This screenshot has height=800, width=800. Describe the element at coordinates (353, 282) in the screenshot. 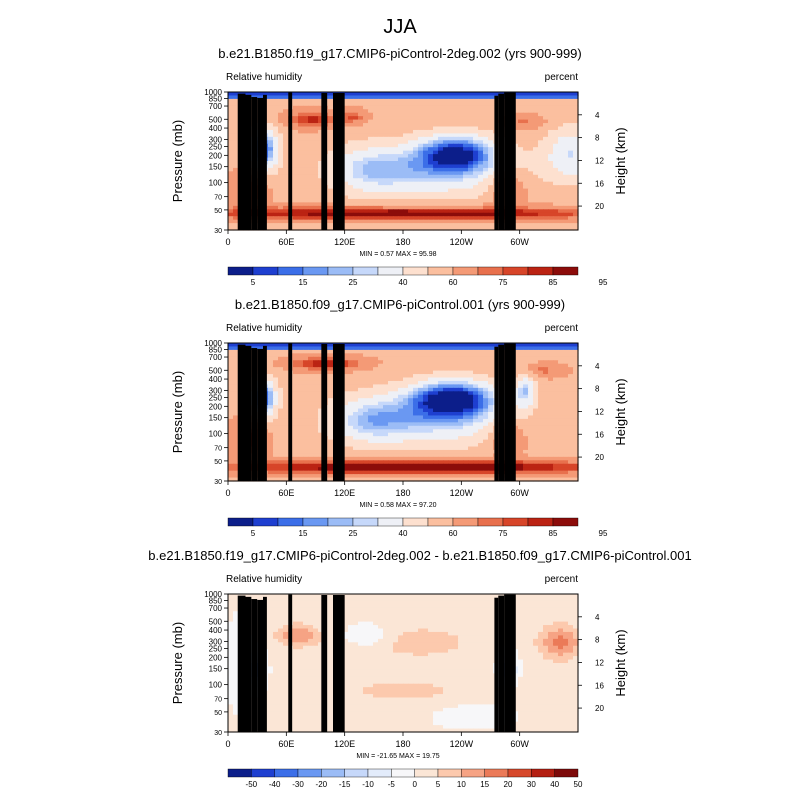

I see `colorbar-label: 25` at that location.